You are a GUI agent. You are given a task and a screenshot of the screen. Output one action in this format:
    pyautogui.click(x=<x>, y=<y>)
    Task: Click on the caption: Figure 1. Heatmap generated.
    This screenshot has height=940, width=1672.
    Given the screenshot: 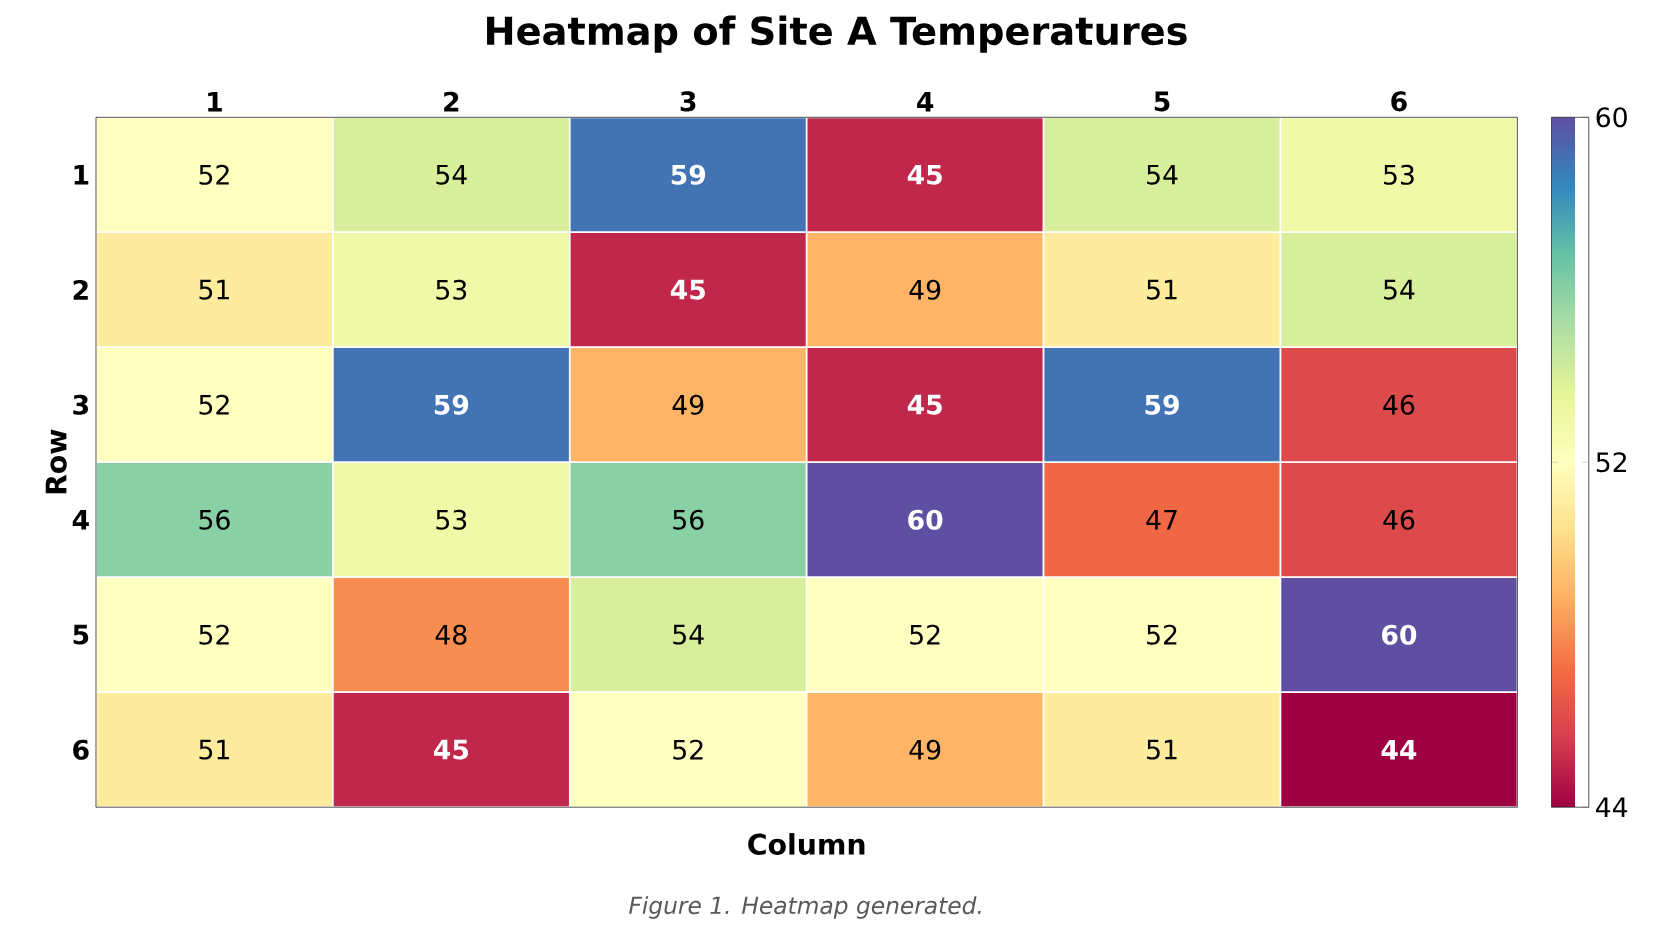 What is the action you would take?
    pyautogui.click(x=805, y=907)
    